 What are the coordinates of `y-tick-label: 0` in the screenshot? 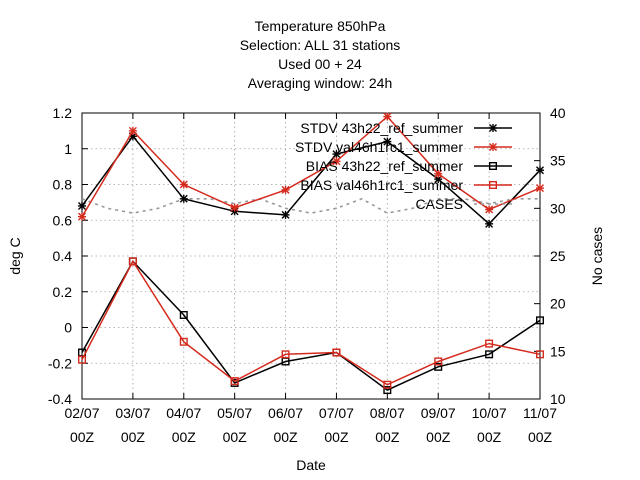 It's located at (68, 328).